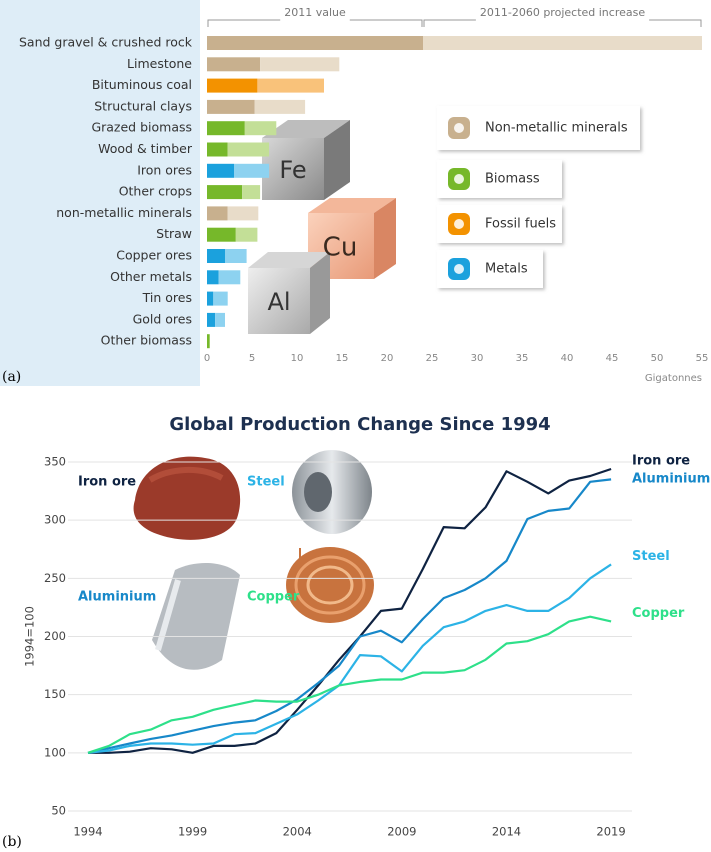 Image resolution: width=711 pixels, height=852 pixels. What do you see at coordinates (253, 560) in the screenshot?
I see `material-photos` at bounding box center [253, 560].